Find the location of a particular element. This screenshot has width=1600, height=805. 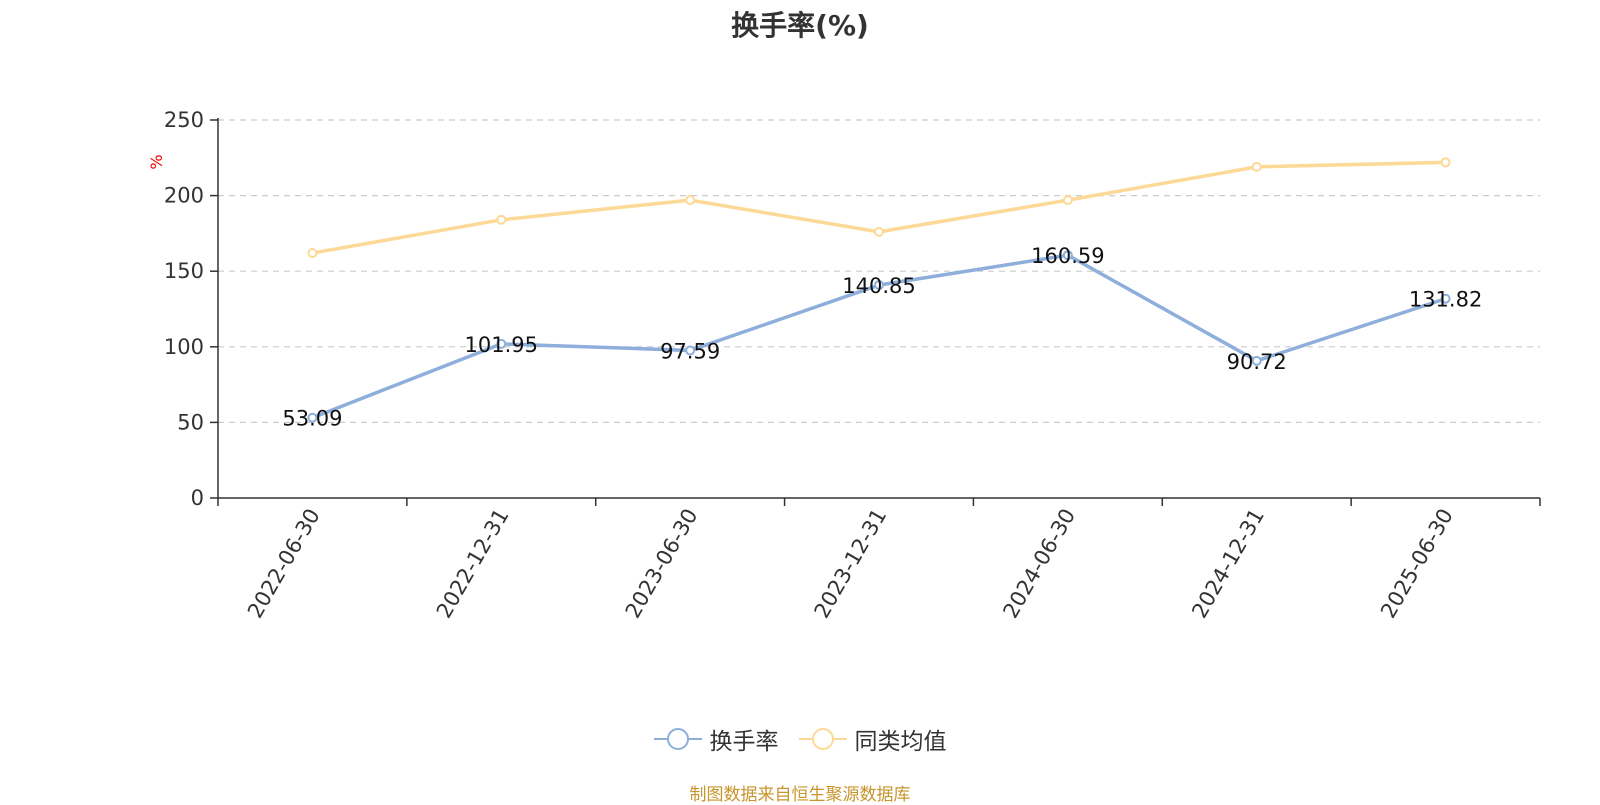

y-tick-label: 150 is located at coordinates (184, 271).